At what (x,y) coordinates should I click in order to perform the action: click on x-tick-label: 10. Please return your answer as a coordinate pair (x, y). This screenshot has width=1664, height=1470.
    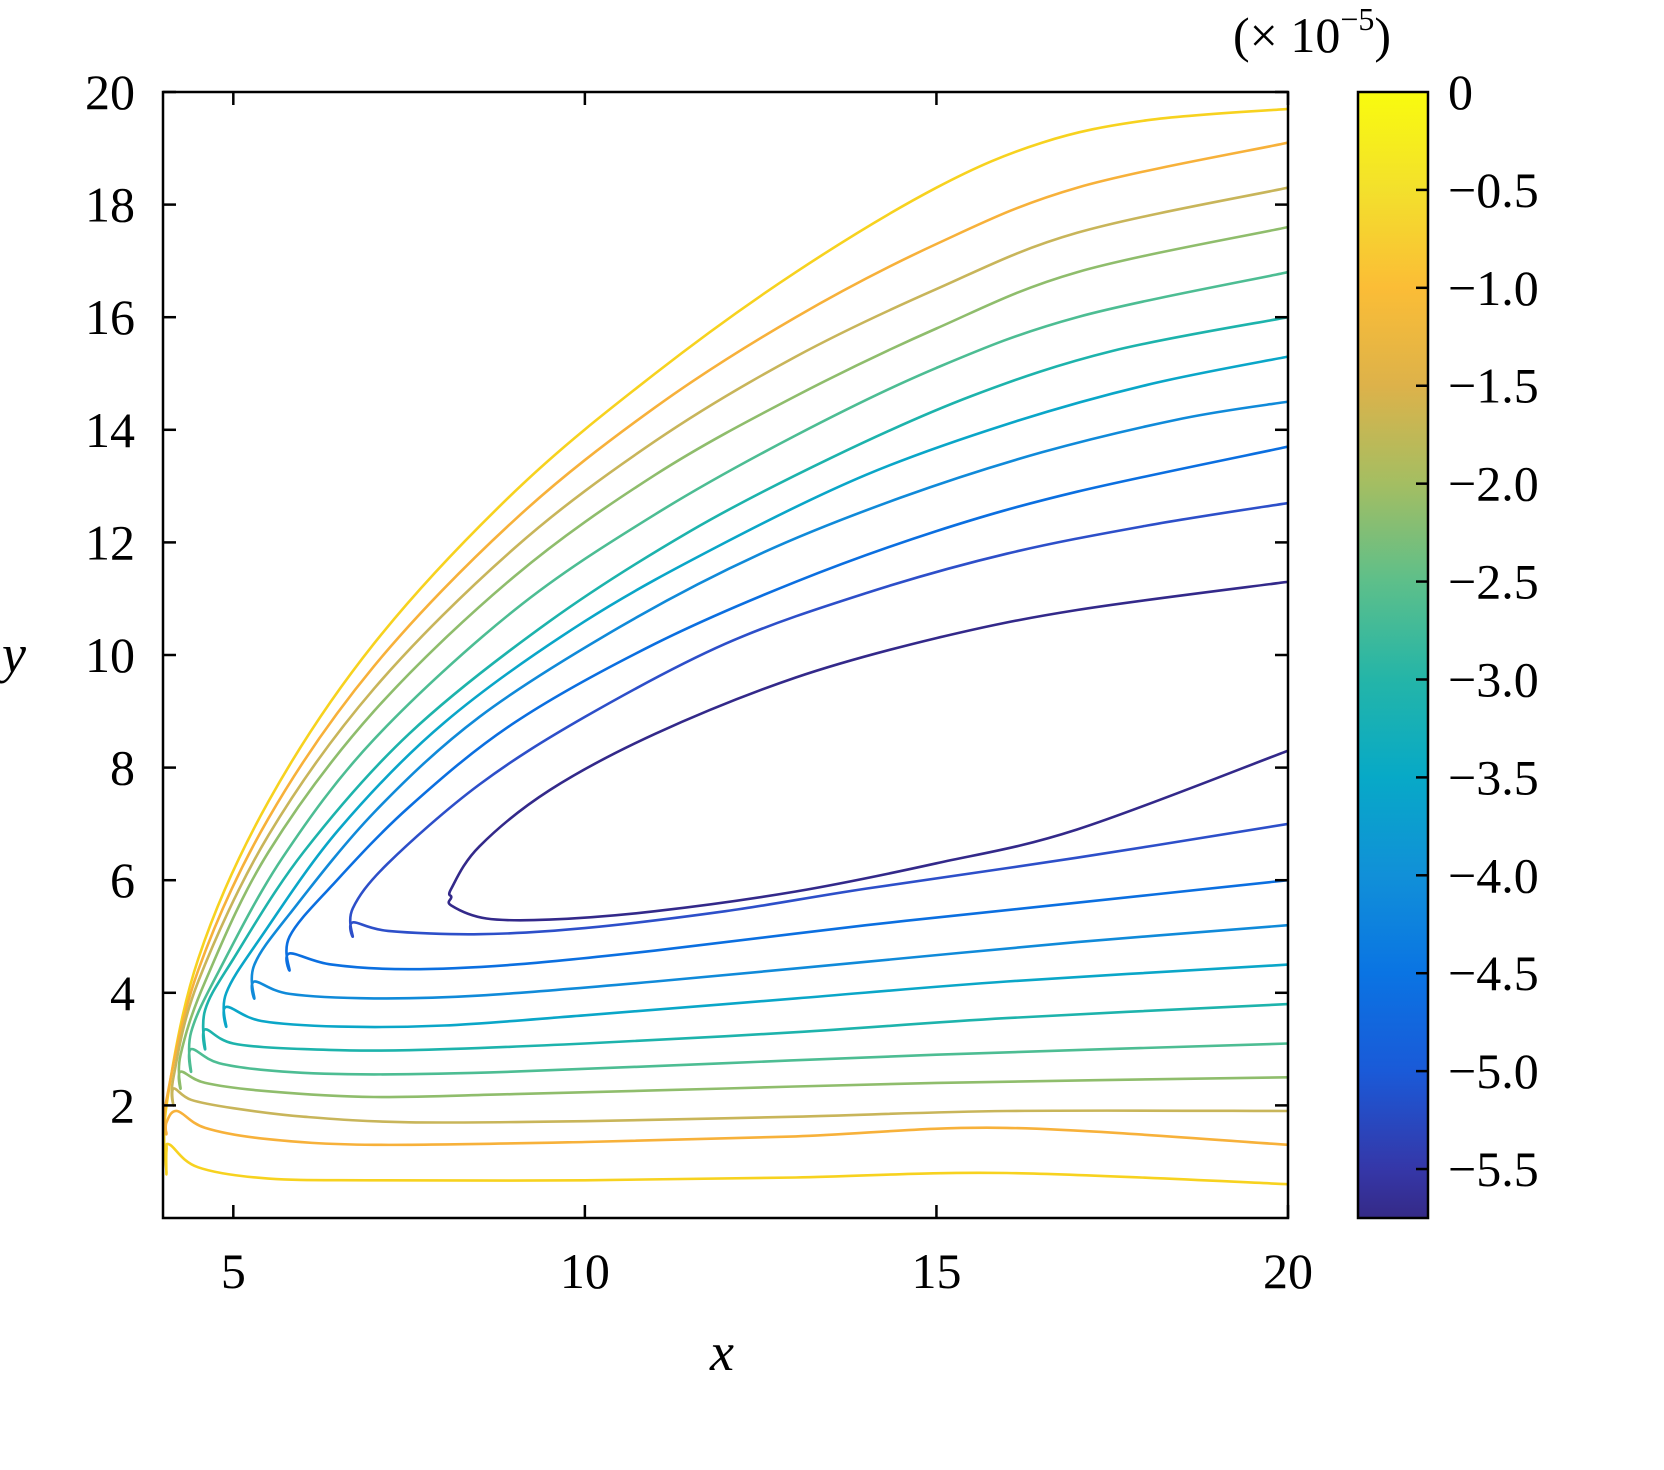
    Looking at the image, I should click on (585, 1271).